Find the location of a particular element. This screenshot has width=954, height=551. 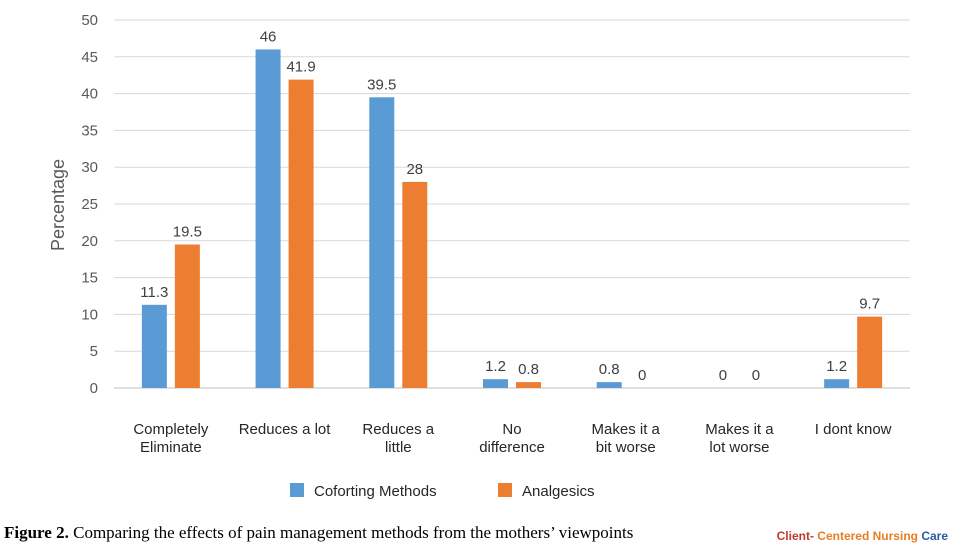

data-label: 41.9 is located at coordinates (300, 67).